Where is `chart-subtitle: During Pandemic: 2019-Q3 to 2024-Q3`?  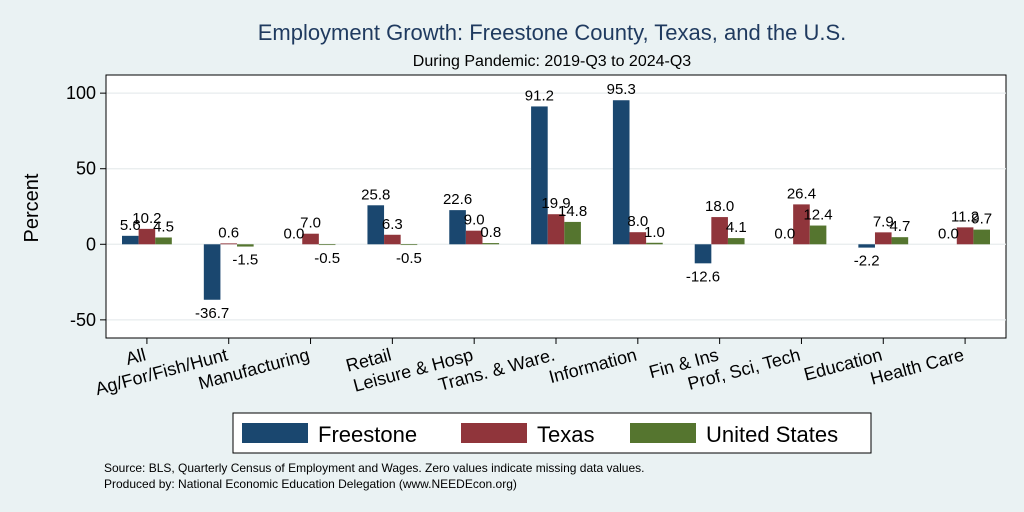
chart-subtitle: During Pandemic: 2019-Q3 to 2024-Q3 is located at coordinates (552, 61).